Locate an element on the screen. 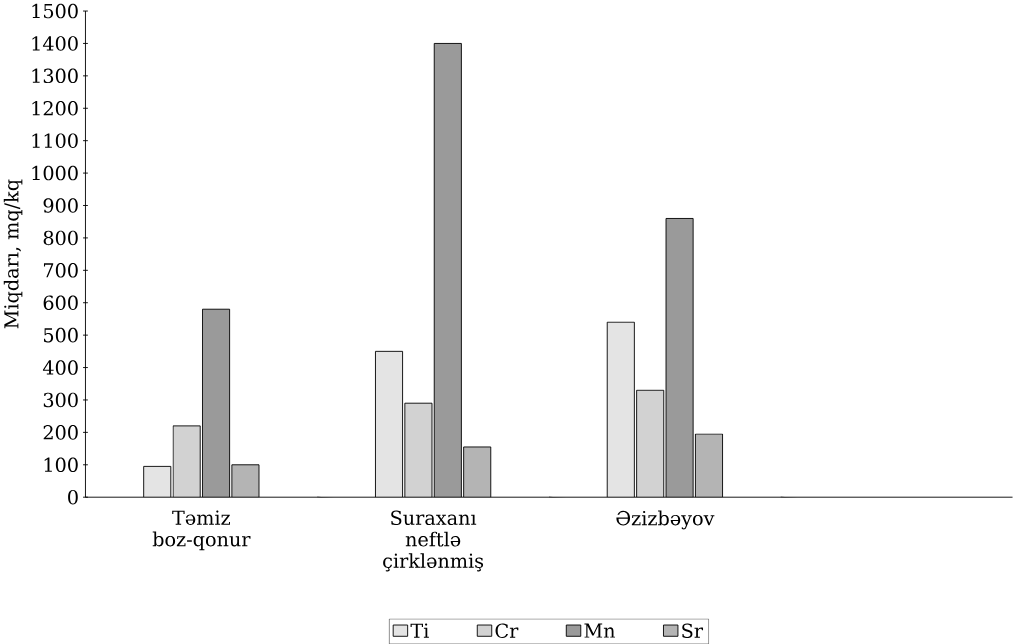 This screenshot has width=1013, height=644. y-tick-label: 900 is located at coordinates (60, 205).